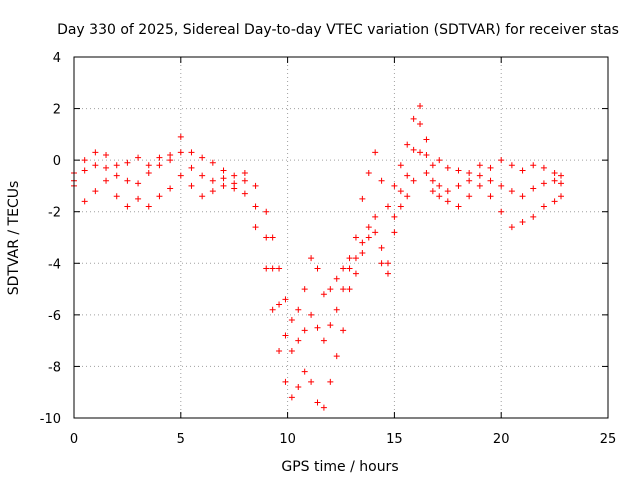 The height and width of the screenshot is (485, 640). Describe the element at coordinates (394, 439) in the screenshot. I see `x-tick-label: 15` at that location.